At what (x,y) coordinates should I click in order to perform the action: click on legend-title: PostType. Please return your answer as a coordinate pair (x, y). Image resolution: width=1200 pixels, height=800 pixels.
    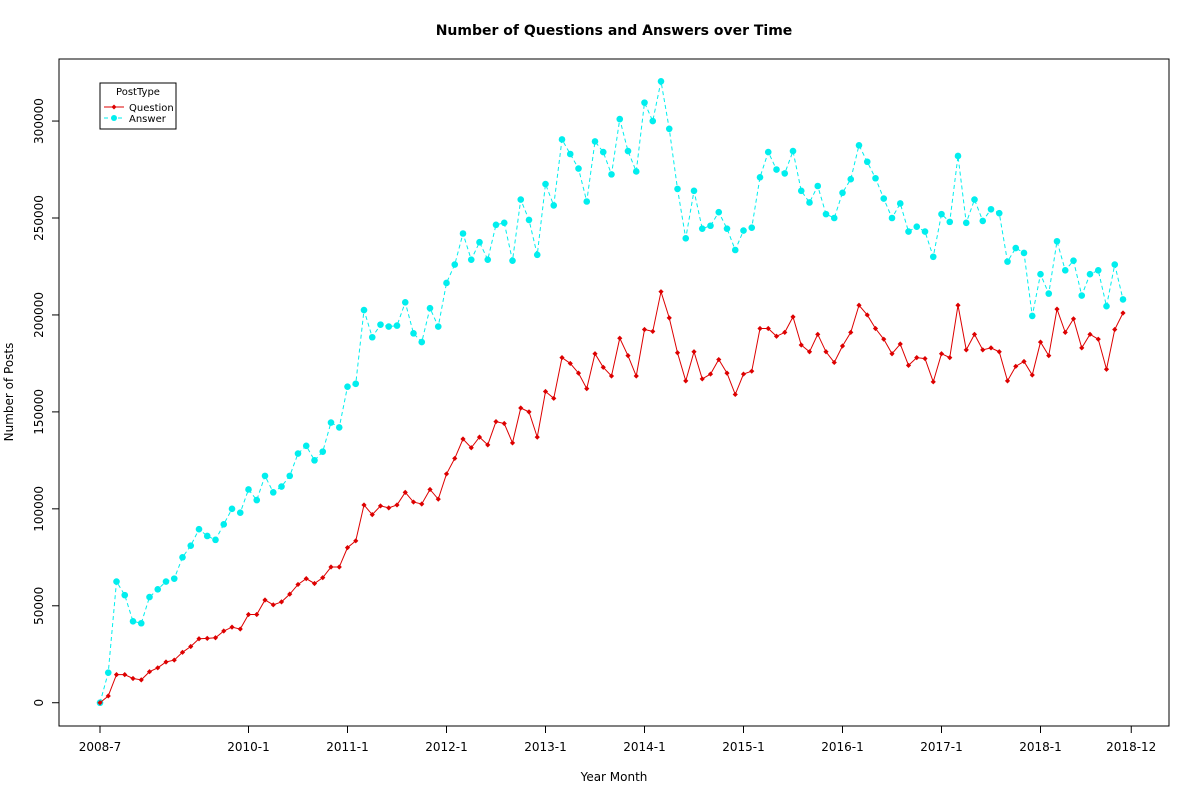
    Looking at the image, I should click on (138, 92).